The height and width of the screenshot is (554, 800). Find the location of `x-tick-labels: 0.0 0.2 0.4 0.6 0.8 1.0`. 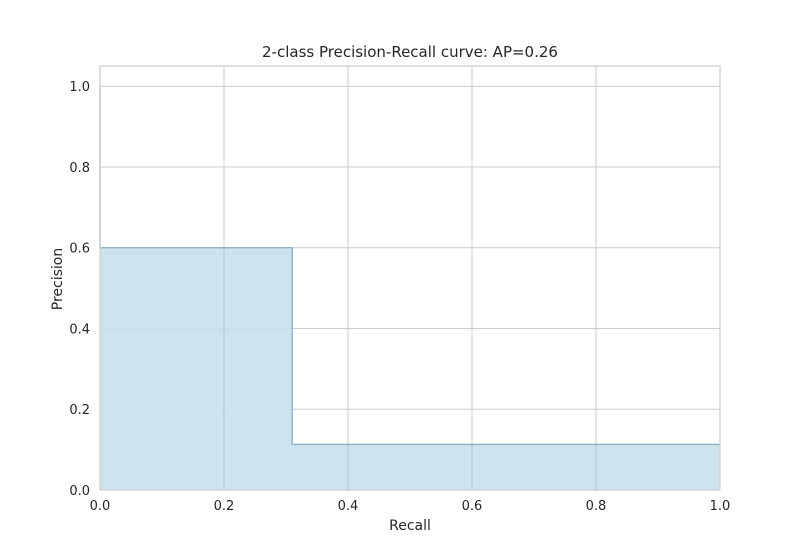

x-tick-labels: 0.0 0.2 0.4 0.6 0.8 1.0 is located at coordinates (410, 506).